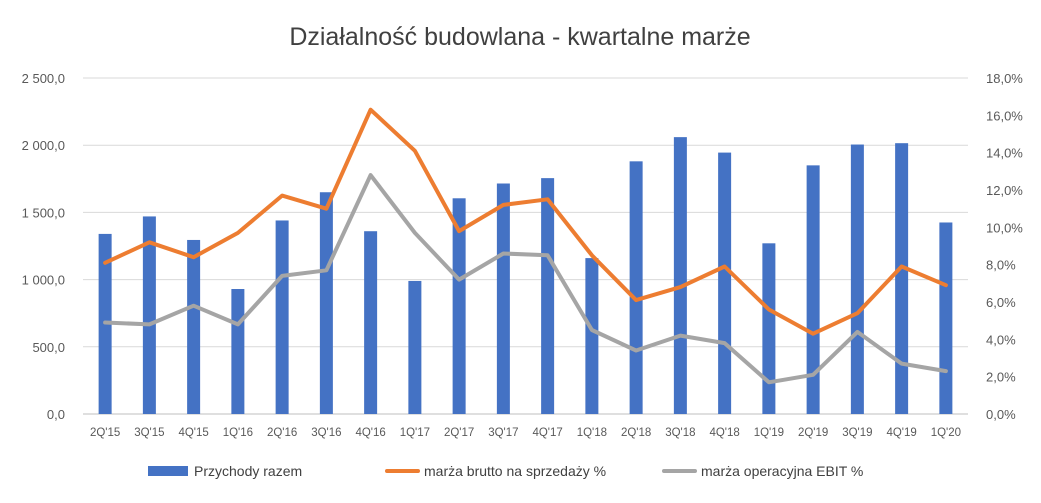 The width and height of the screenshot is (1041, 503). What do you see at coordinates (48, 347) in the screenshot?
I see `left-axis-tick-label: 500,0` at bounding box center [48, 347].